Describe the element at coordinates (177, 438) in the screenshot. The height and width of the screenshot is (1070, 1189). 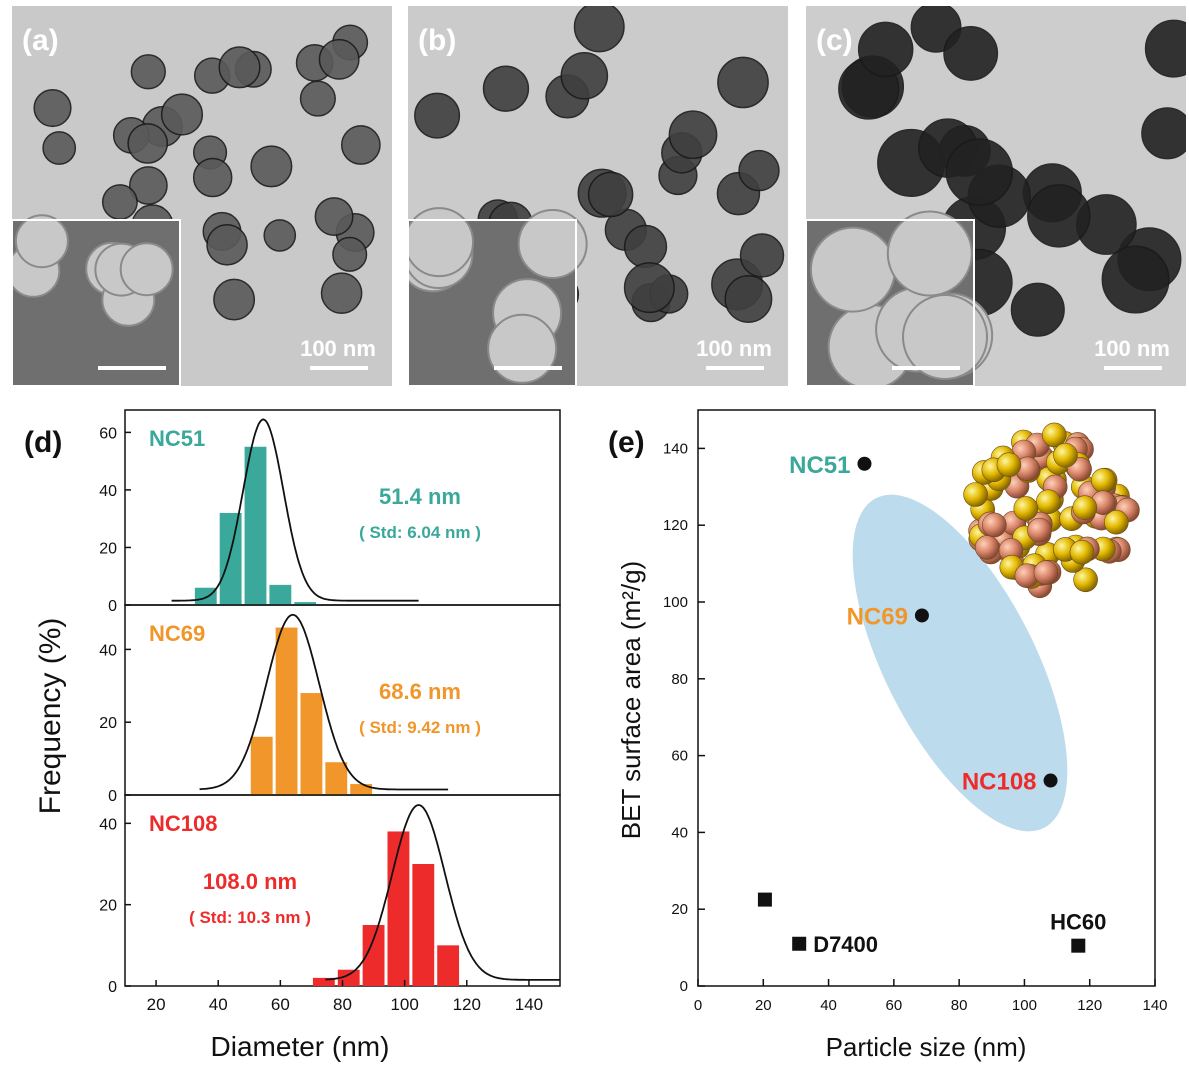
I see `series-name: NC51` at that location.